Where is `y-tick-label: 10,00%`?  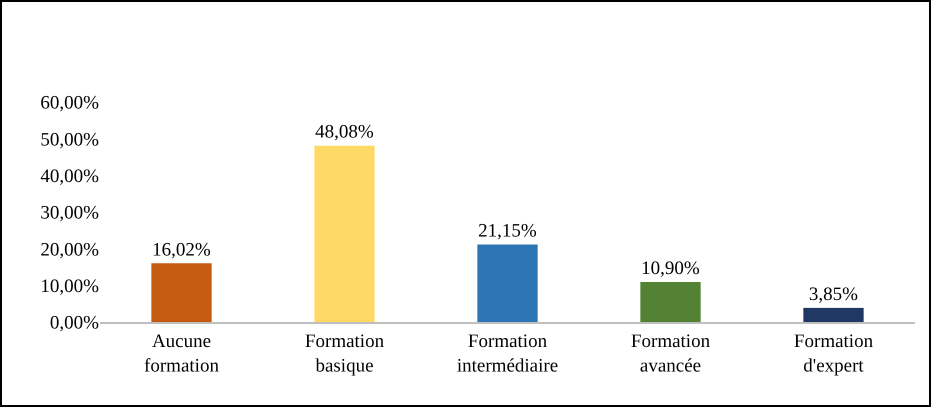
y-tick-label: 10,00% is located at coordinates (70, 286).